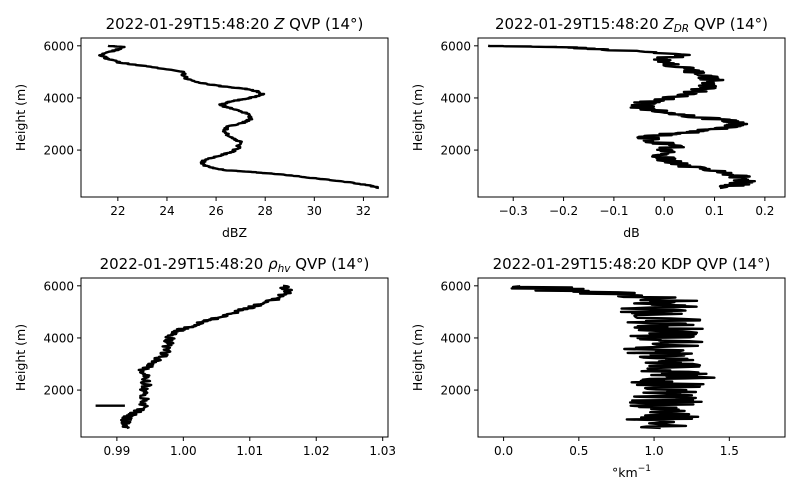  I want to click on zdr-panel-ytick-label: 2000, so click(455, 151).